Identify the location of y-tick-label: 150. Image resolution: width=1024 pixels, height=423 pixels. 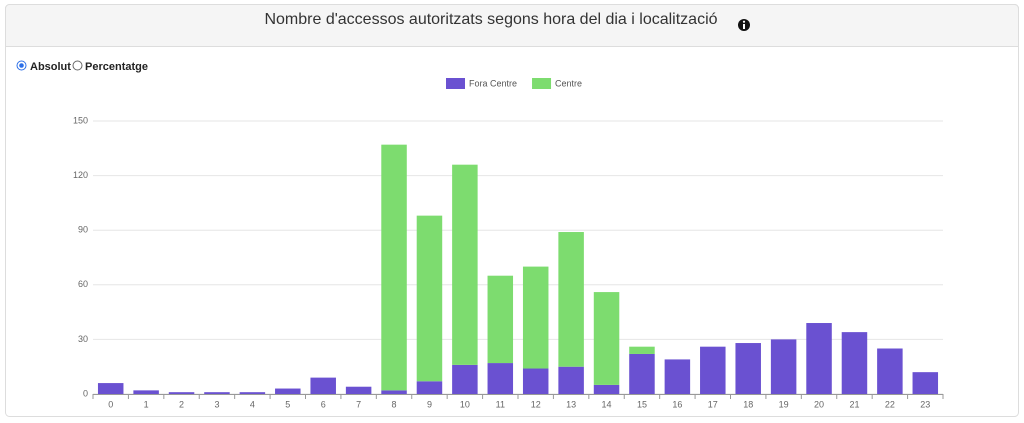
(80, 120).